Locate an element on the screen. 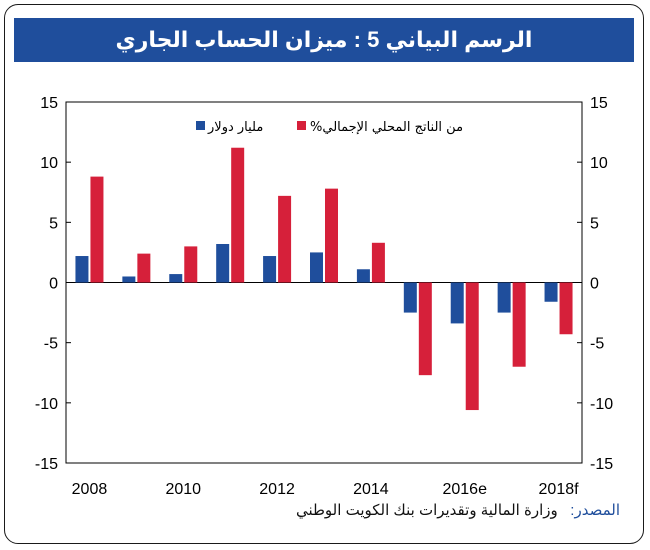 The height and width of the screenshot is (550, 650). y-tick-label-left: 10 is located at coordinates (49, 163).